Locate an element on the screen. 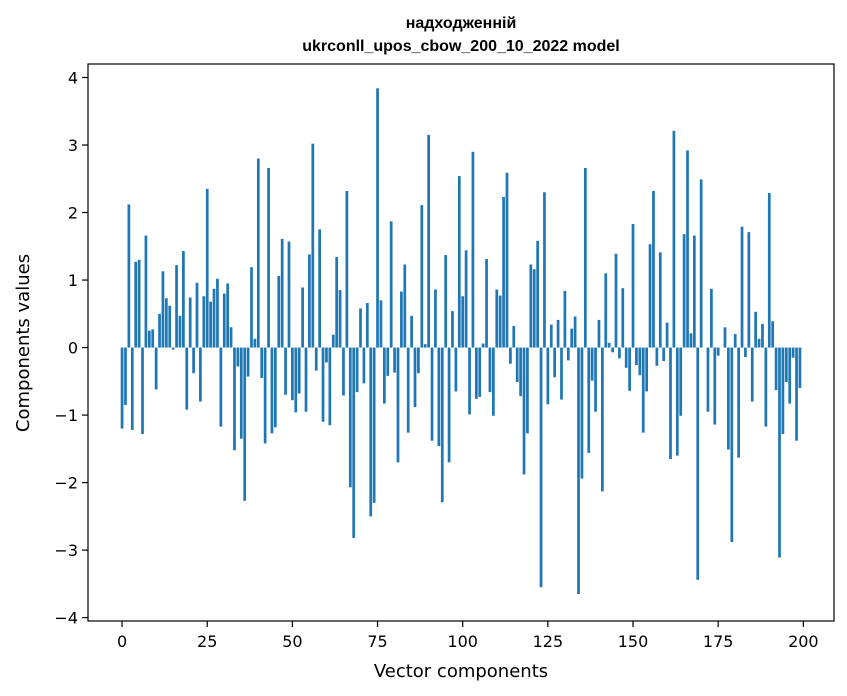 Image resolution: width=847 pixels, height=696 pixels. y-tick-label: −3 is located at coordinates (66, 550).